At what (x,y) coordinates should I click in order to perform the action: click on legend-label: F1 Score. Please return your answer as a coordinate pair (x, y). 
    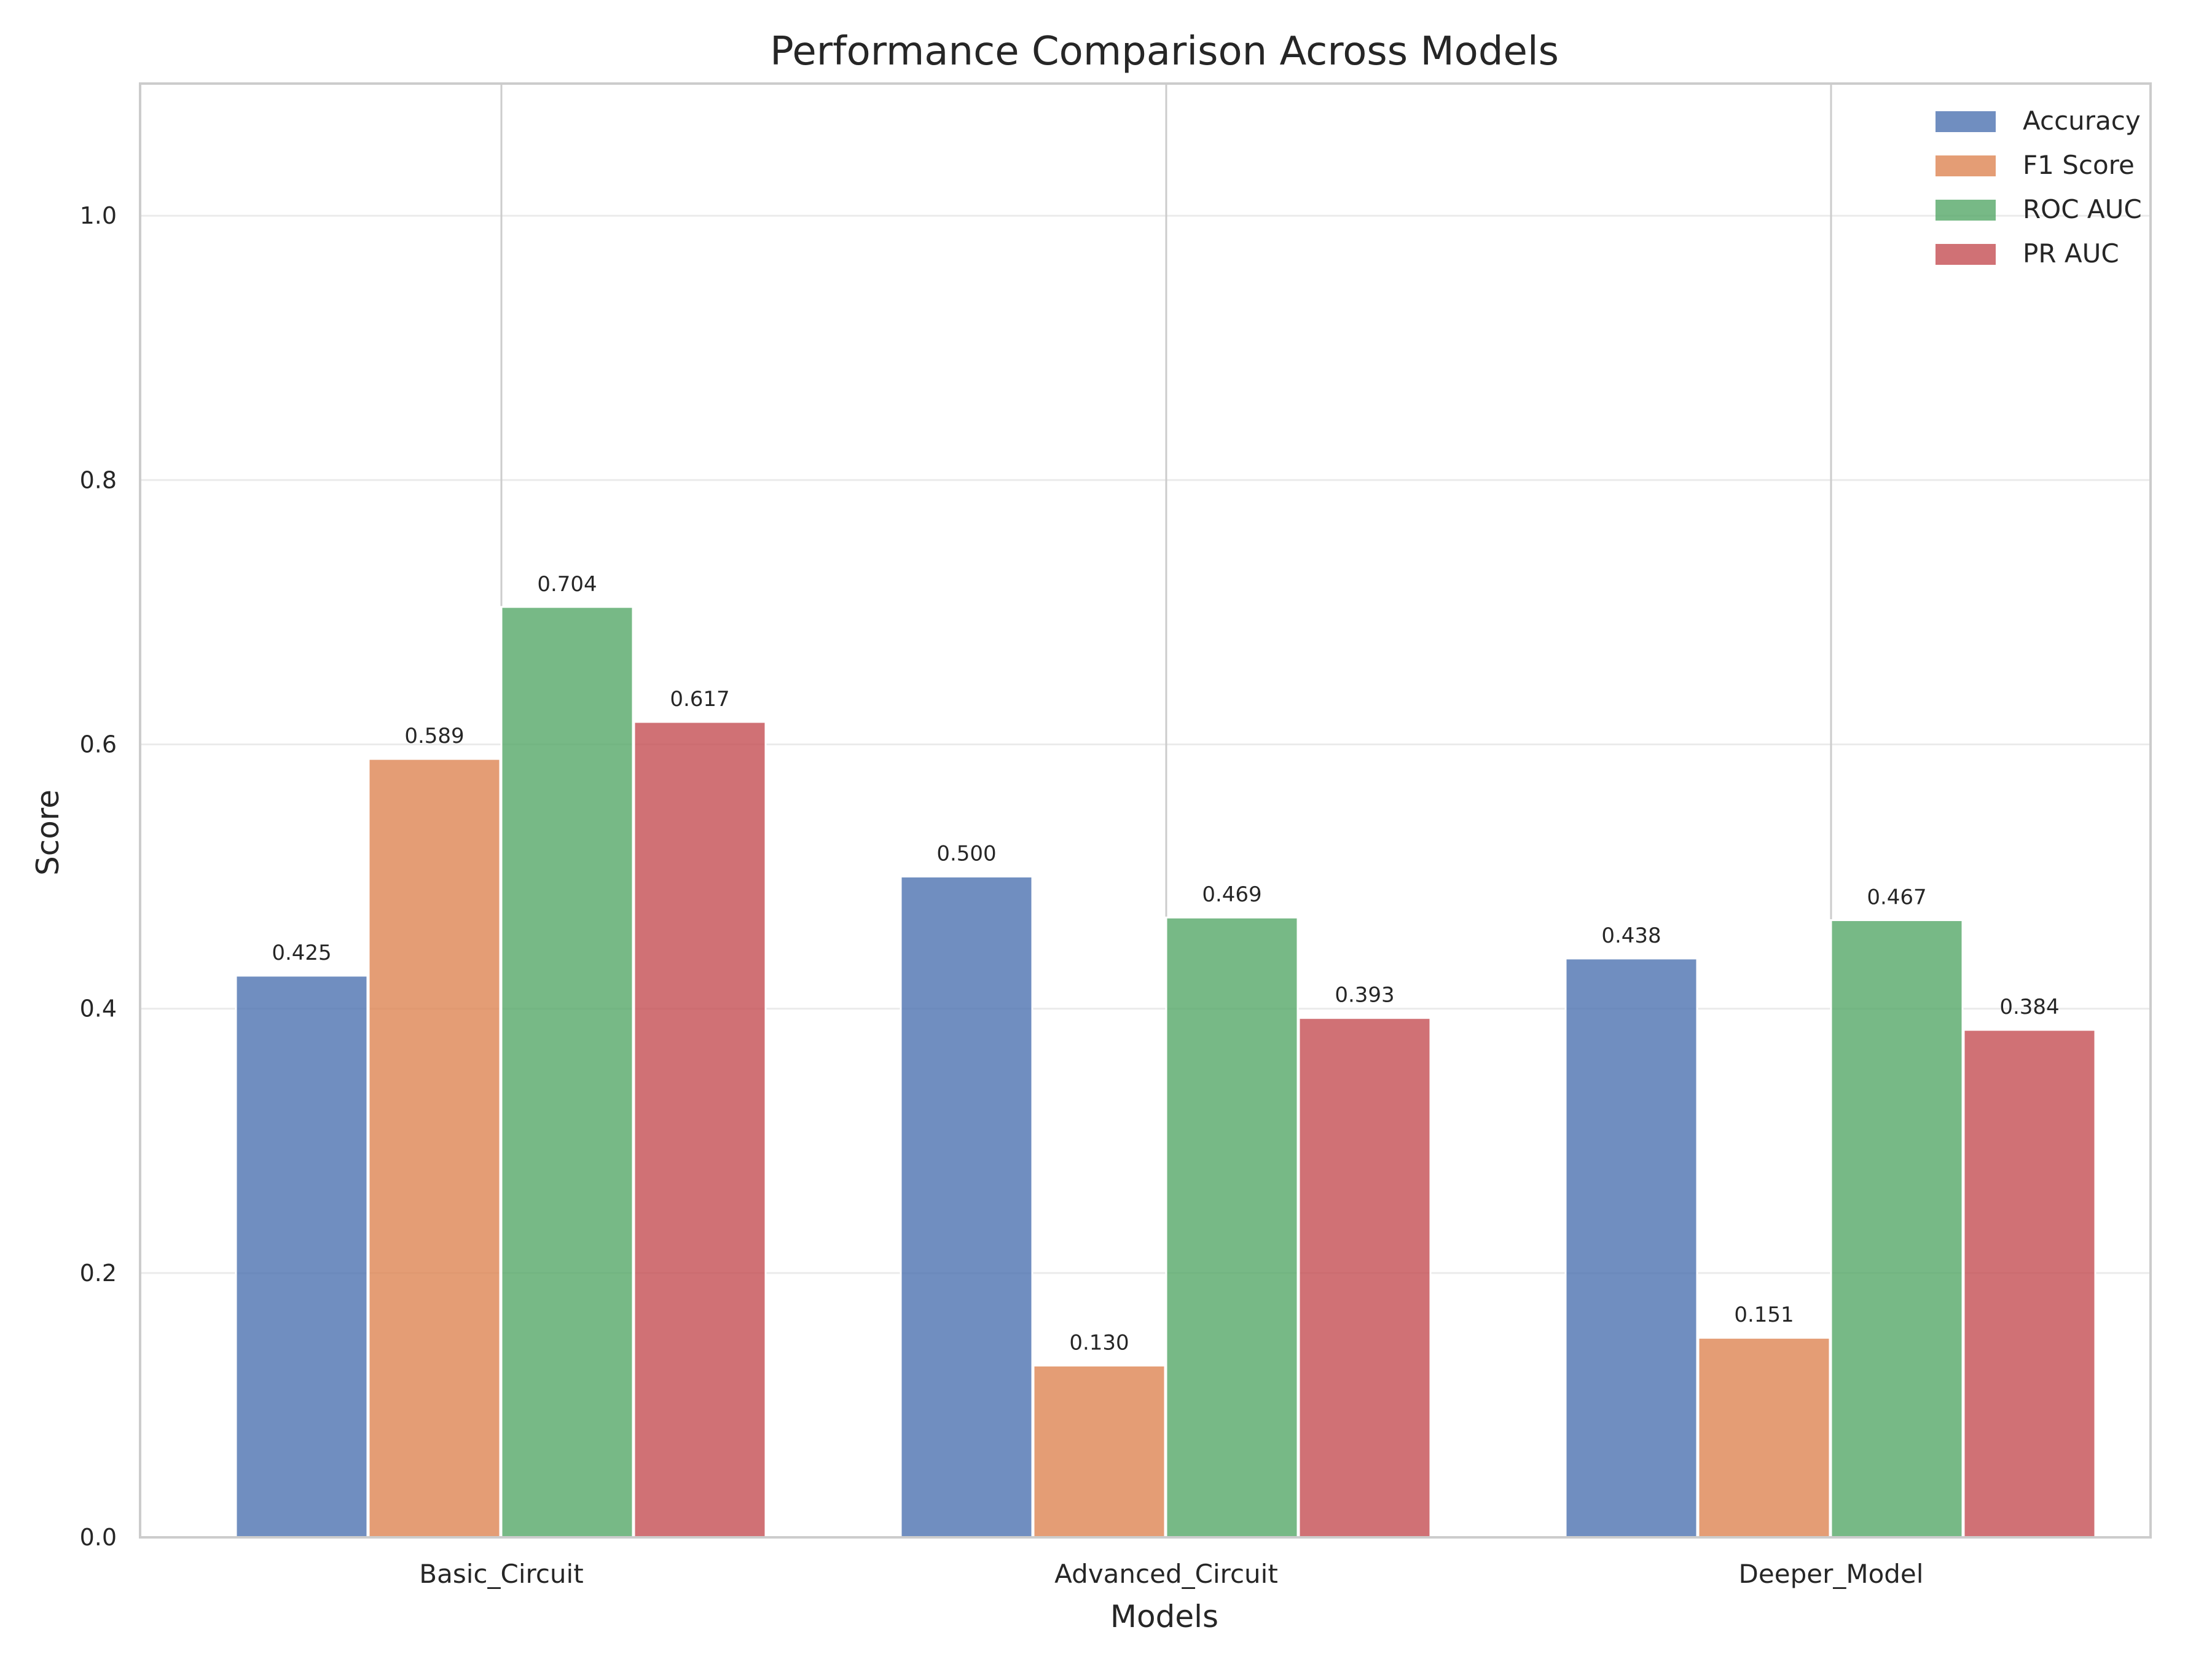
    Looking at the image, I should click on (2079, 165).